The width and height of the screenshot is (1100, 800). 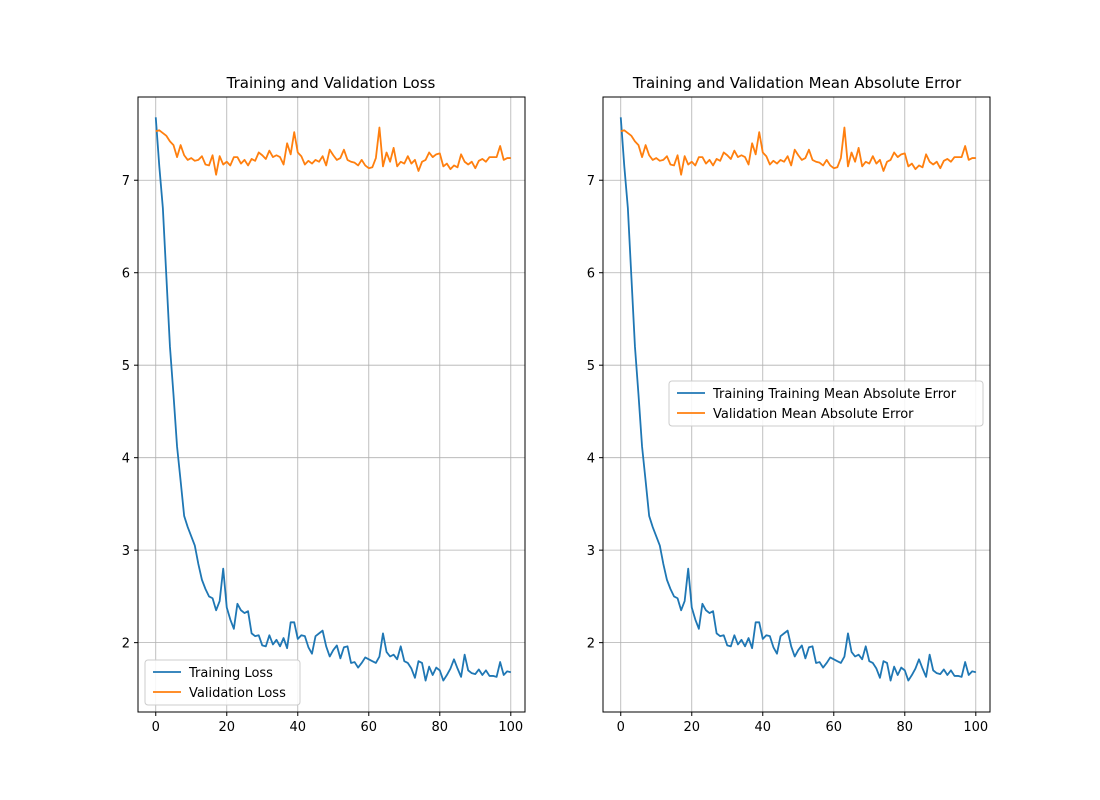 What do you see at coordinates (331, 83) in the screenshot?
I see `chart-title: Training and Validation Loss` at bounding box center [331, 83].